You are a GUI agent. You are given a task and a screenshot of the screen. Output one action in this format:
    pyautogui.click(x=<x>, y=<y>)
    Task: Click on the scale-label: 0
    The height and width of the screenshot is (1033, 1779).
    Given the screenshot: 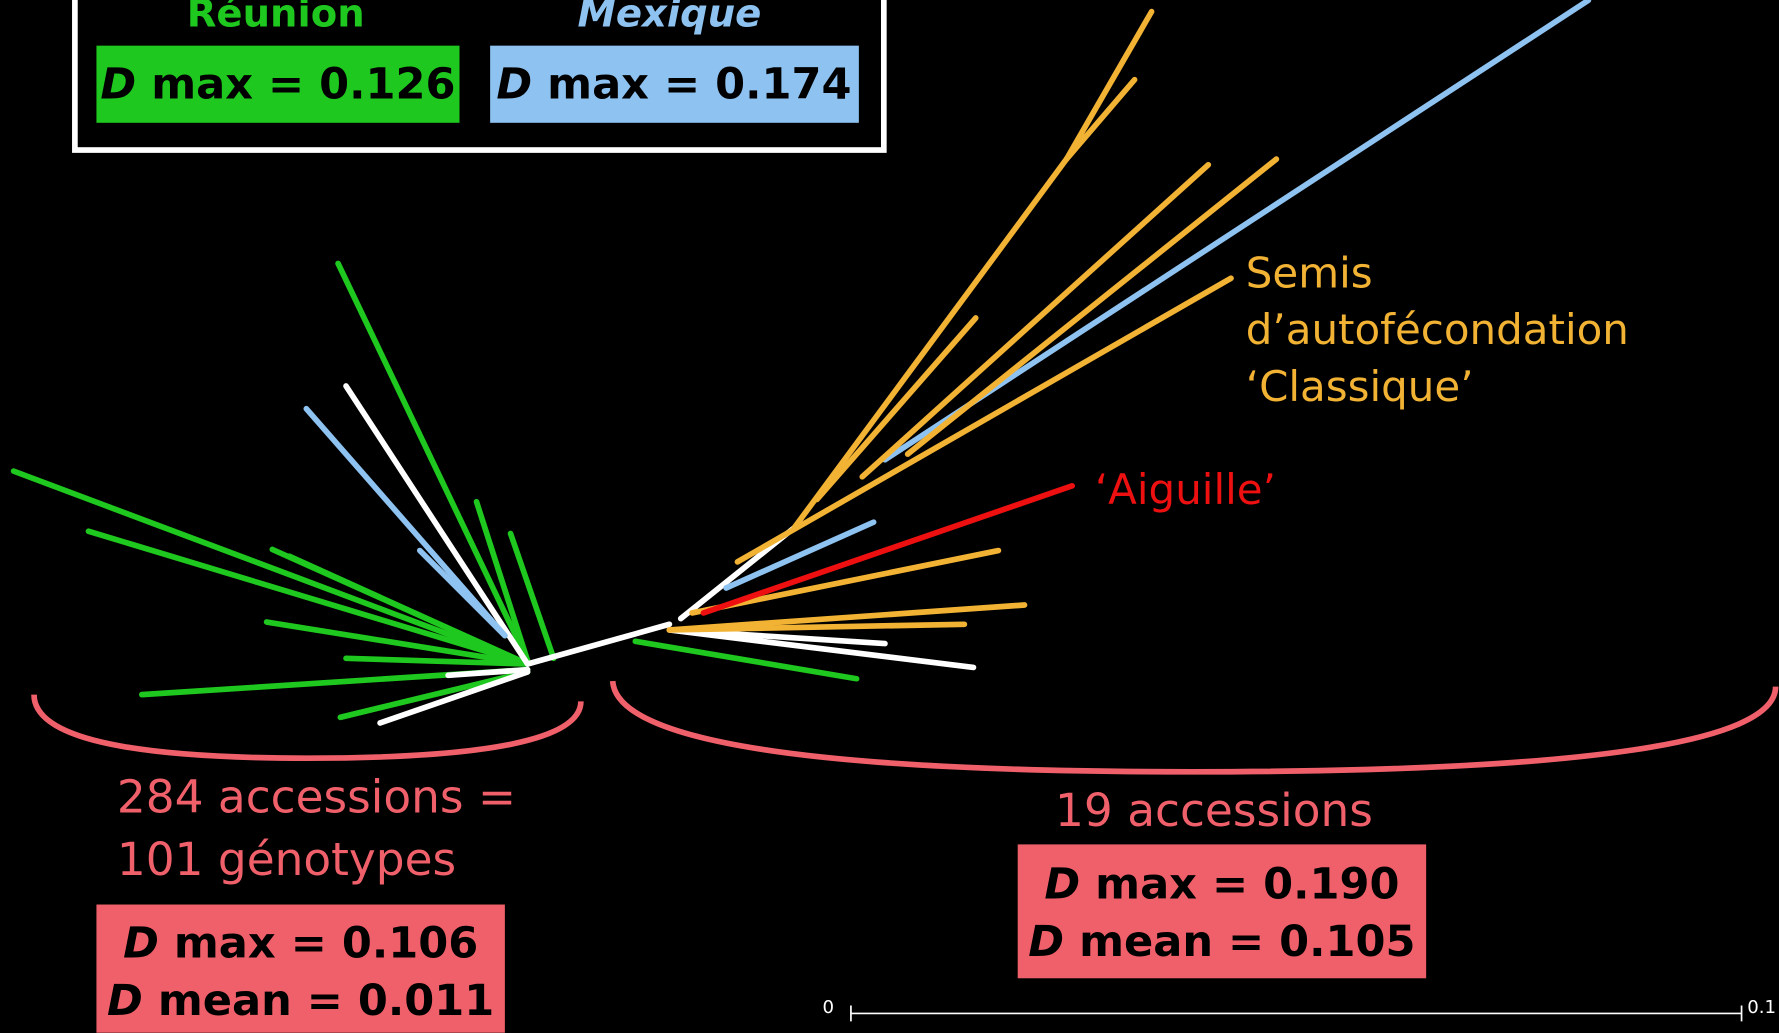 What is the action you would take?
    pyautogui.click(x=828, y=1007)
    